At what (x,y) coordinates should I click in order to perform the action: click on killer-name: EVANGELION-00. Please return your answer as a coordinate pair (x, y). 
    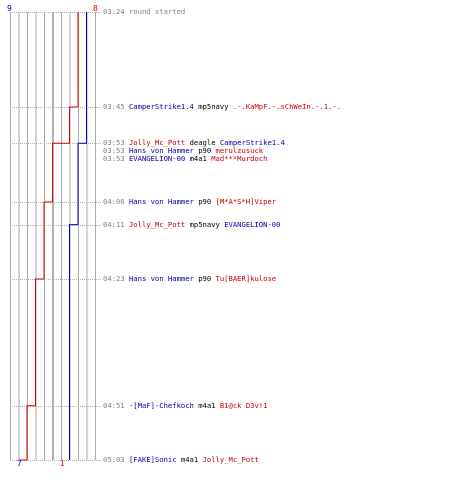
    Looking at the image, I should click on (157, 158).